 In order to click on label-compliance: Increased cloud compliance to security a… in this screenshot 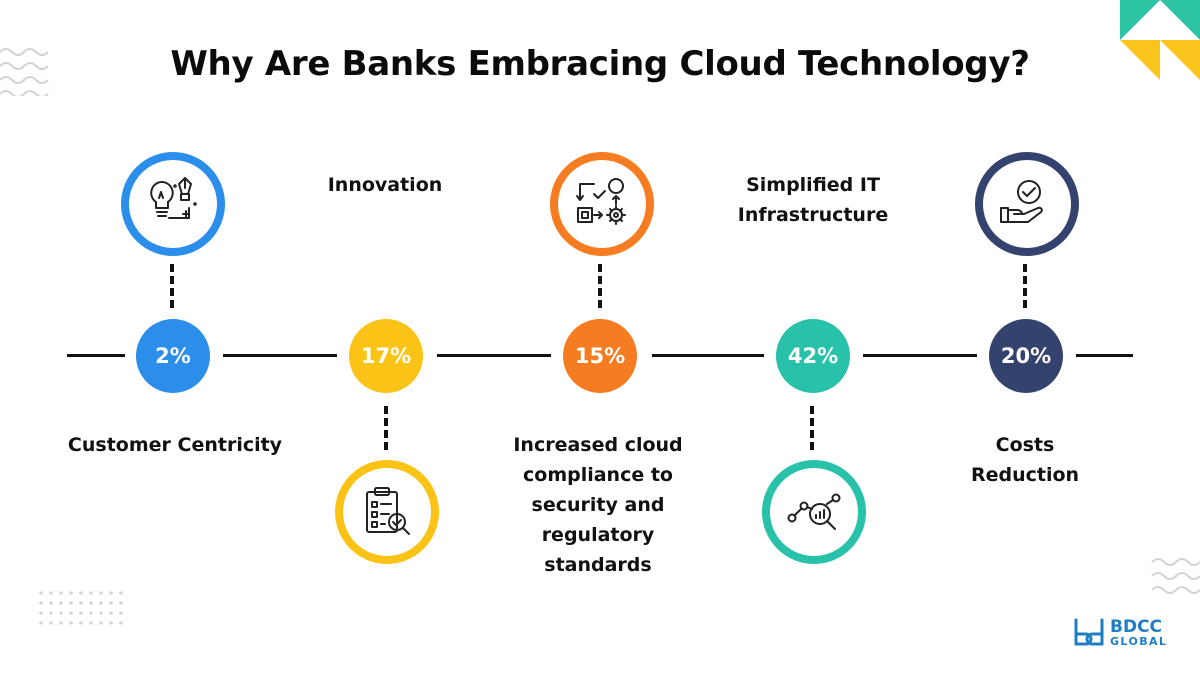, I will do `click(598, 505)`.